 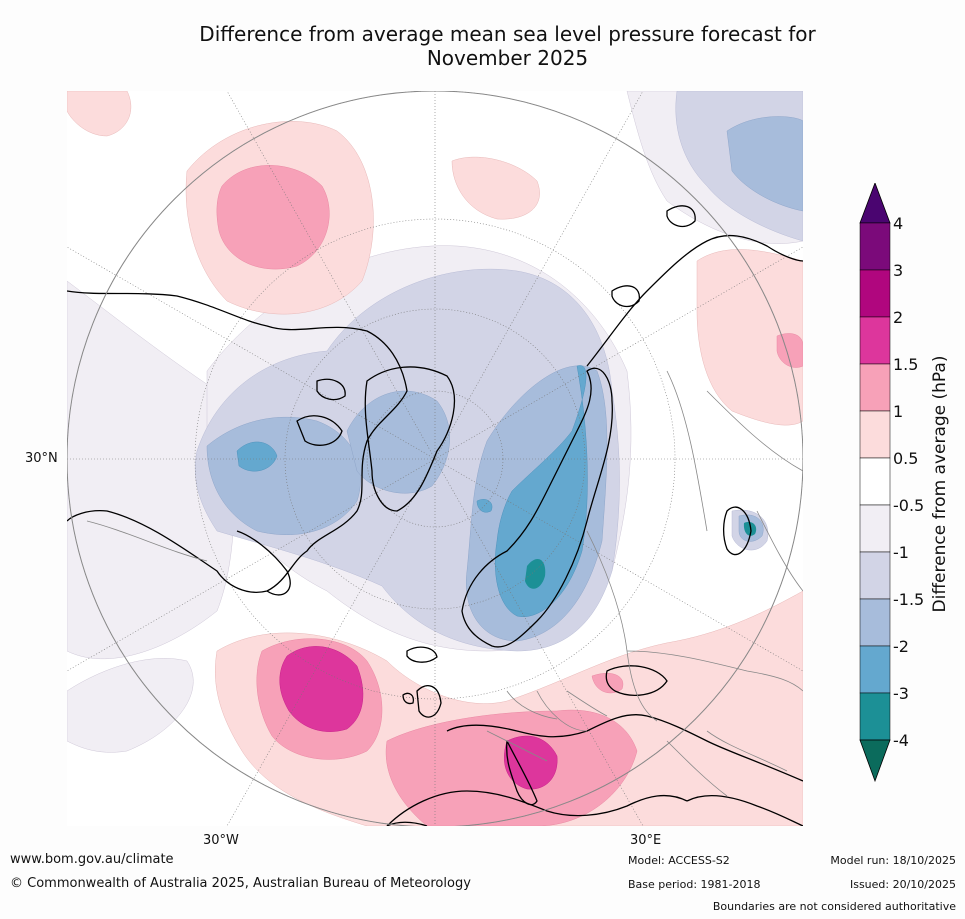 What do you see at coordinates (522, 773) in the screenshot?
I see `coast-italy` at bounding box center [522, 773].